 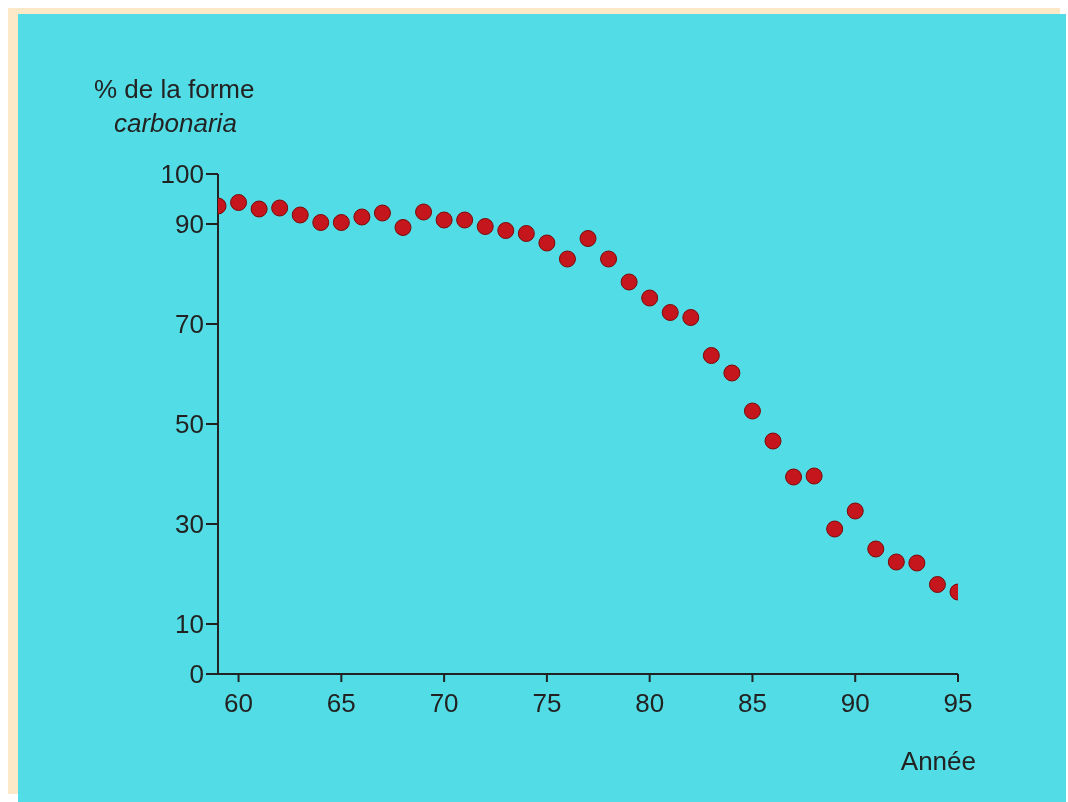 What do you see at coordinates (650, 703) in the screenshot?
I see `x-tick-label: 80` at bounding box center [650, 703].